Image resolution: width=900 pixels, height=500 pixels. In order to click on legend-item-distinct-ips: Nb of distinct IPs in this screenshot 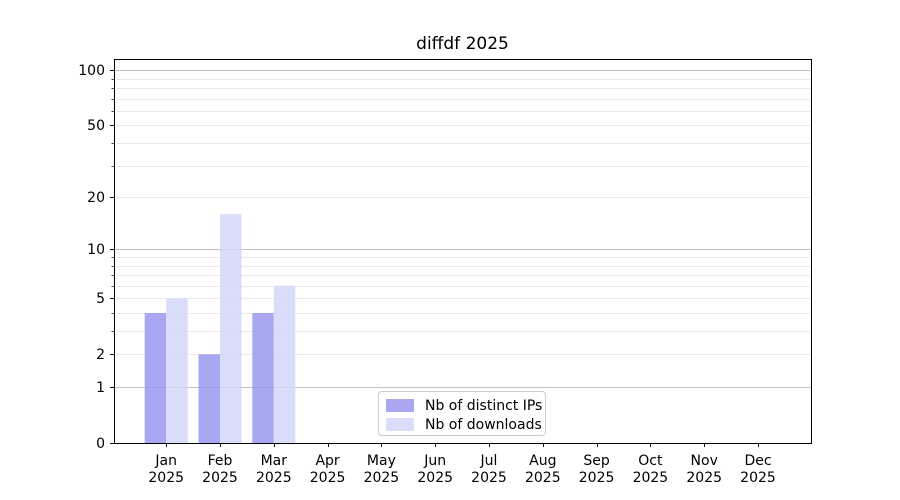, I will do `click(465, 405)`.